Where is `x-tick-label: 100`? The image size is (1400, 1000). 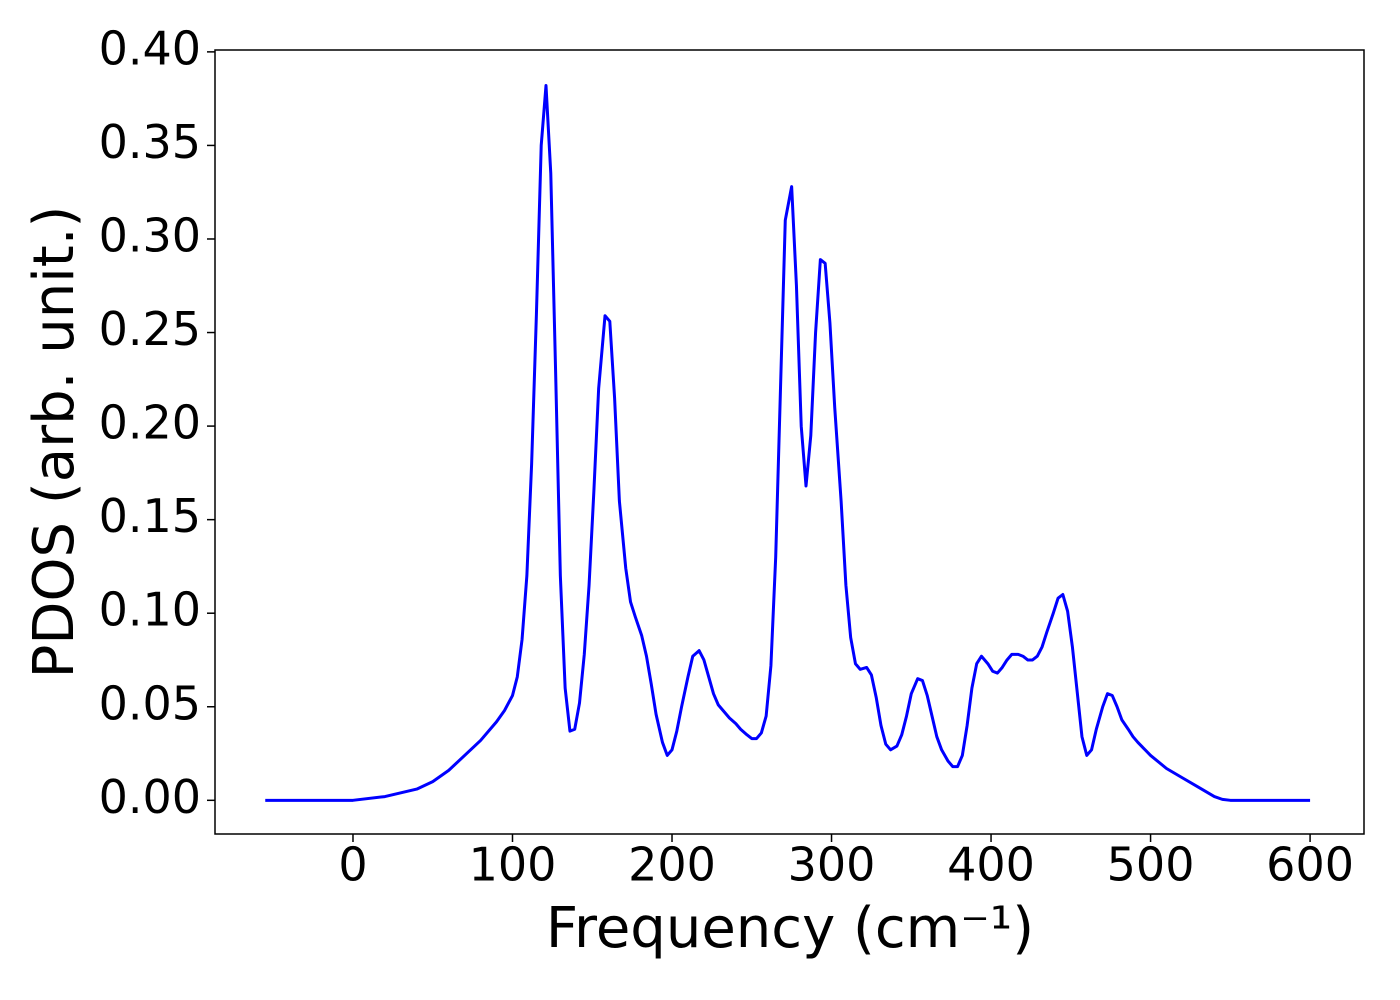
x-tick-label: 100 is located at coordinates (513, 865).